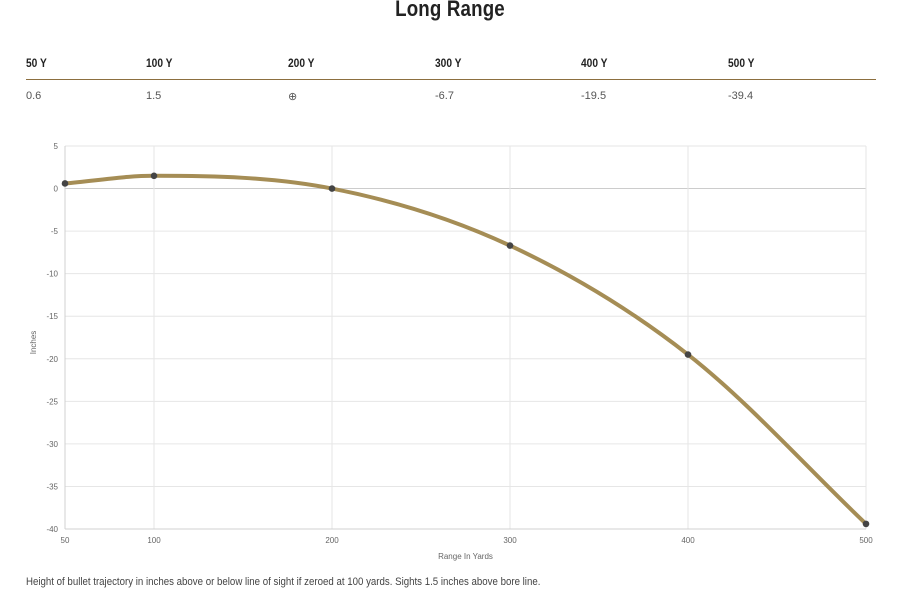  I want to click on zero-crosshair-icon: ⊕, so click(293, 97).